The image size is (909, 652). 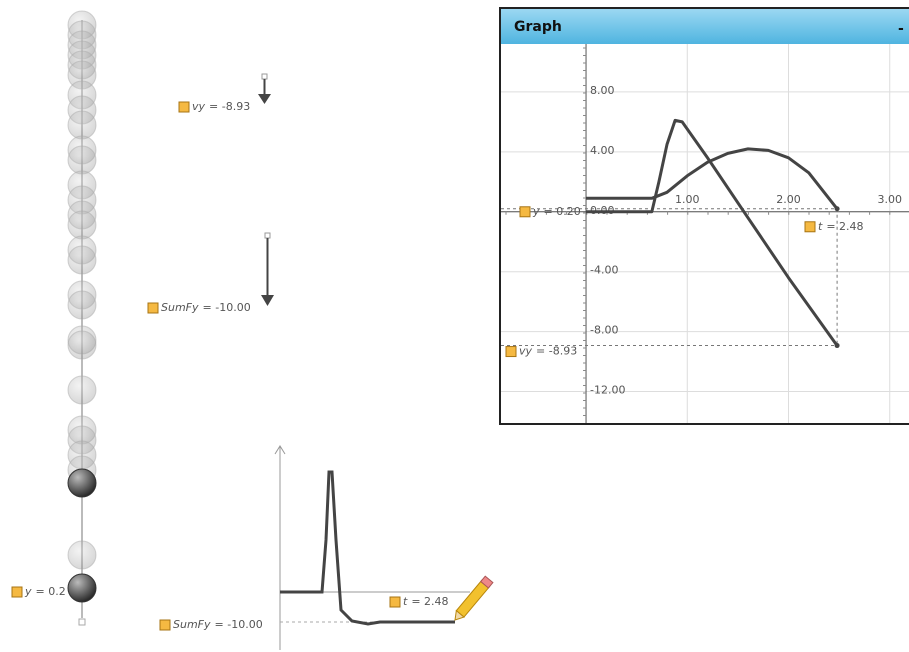 I want to click on graph-title: Graph, so click(x=538, y=27).